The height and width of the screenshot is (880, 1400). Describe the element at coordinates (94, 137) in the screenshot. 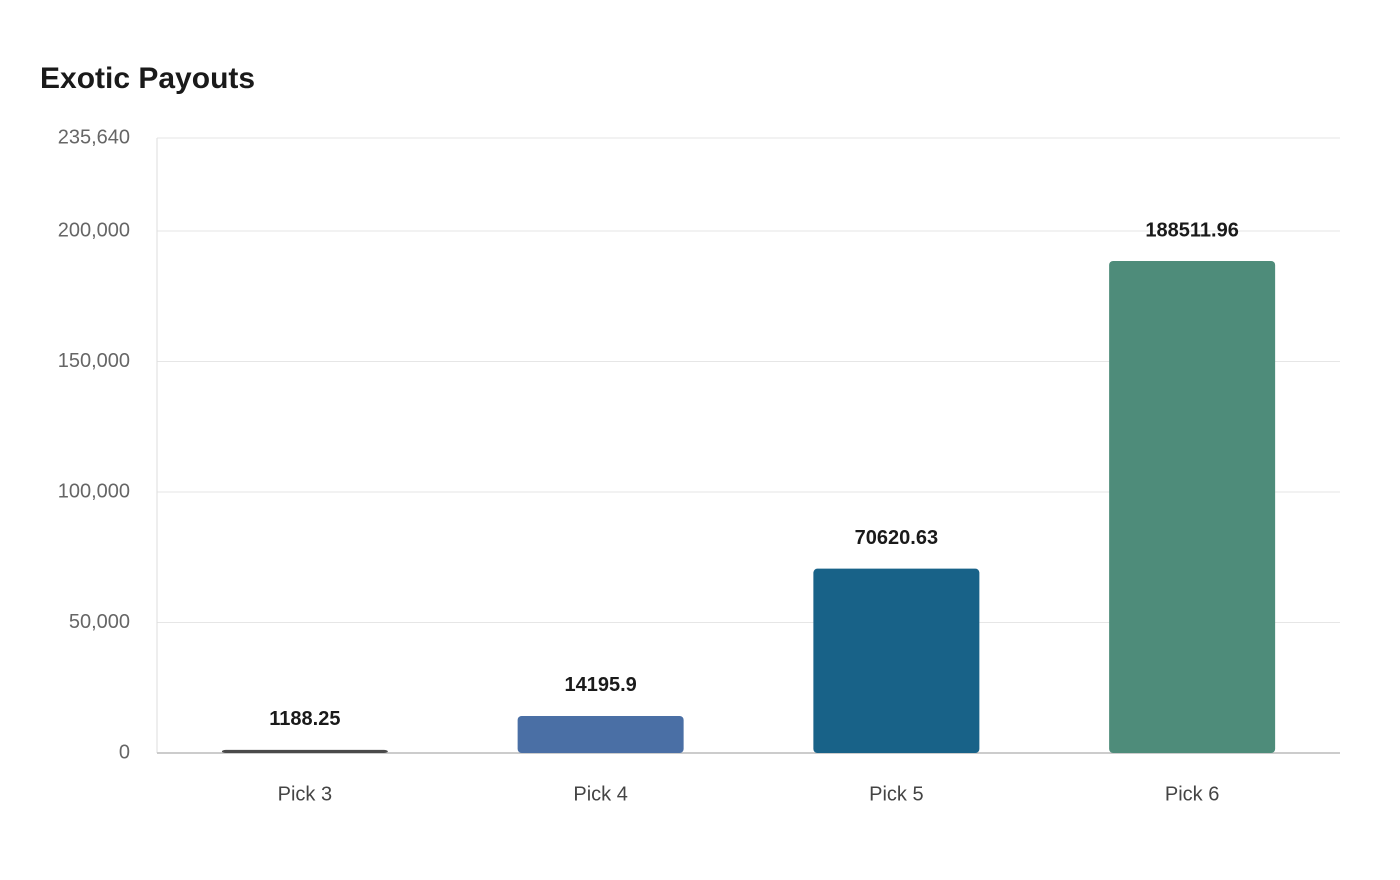

I see `y-tick-label: 235,640` at that location.